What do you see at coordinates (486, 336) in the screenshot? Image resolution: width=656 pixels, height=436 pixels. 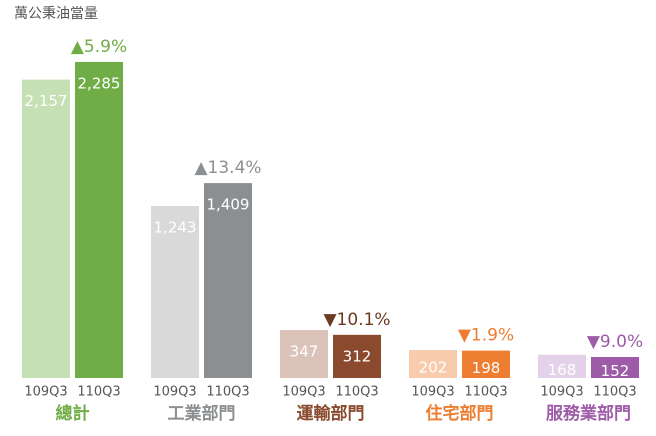 I see `change-annotation: ▼1.9%` at bounding box center [486, 336].